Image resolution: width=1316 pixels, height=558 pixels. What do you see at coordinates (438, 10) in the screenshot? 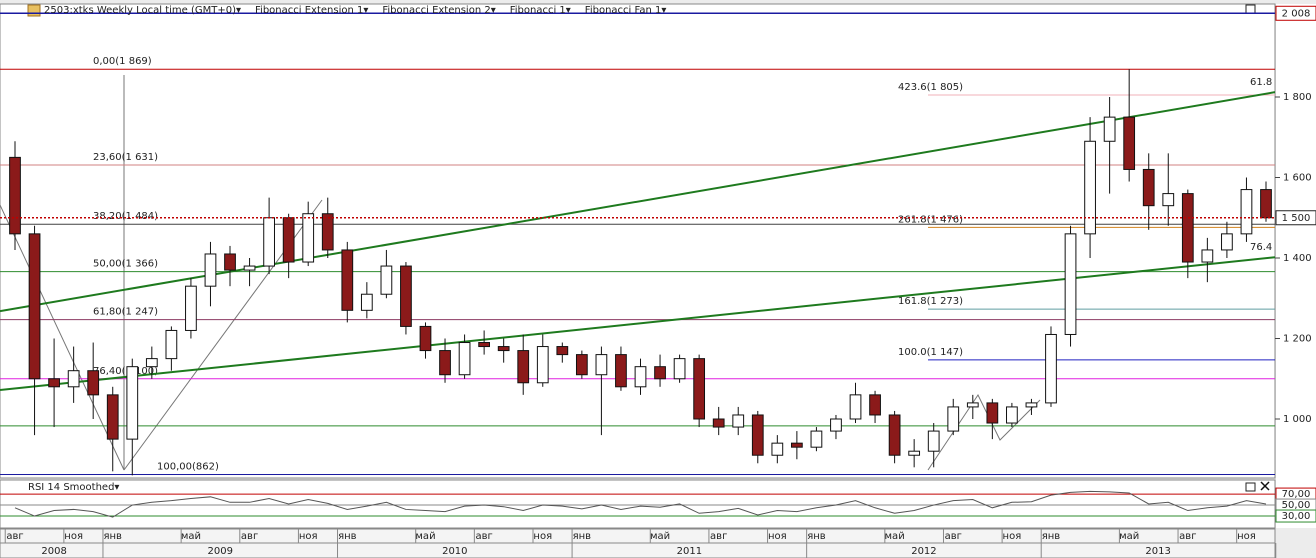
I see `toolbar-item: Fibonacci Extension 2▾` at bounding box center [438, 10].